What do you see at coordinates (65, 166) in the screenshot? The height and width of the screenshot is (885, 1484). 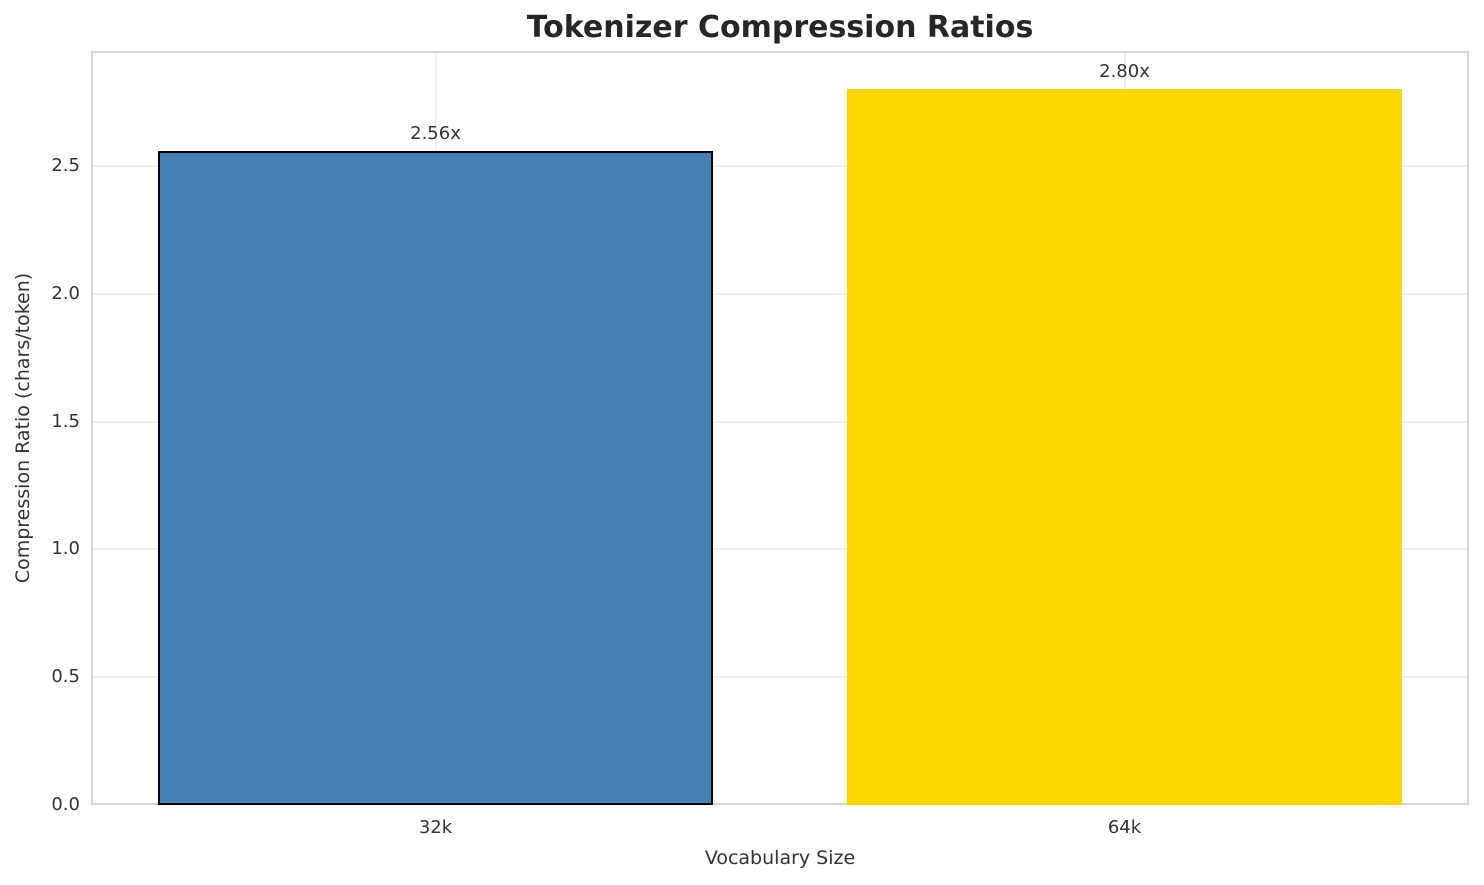 I see `y-tick-label-2.5: 2.5` at bounding box center [65, 166].